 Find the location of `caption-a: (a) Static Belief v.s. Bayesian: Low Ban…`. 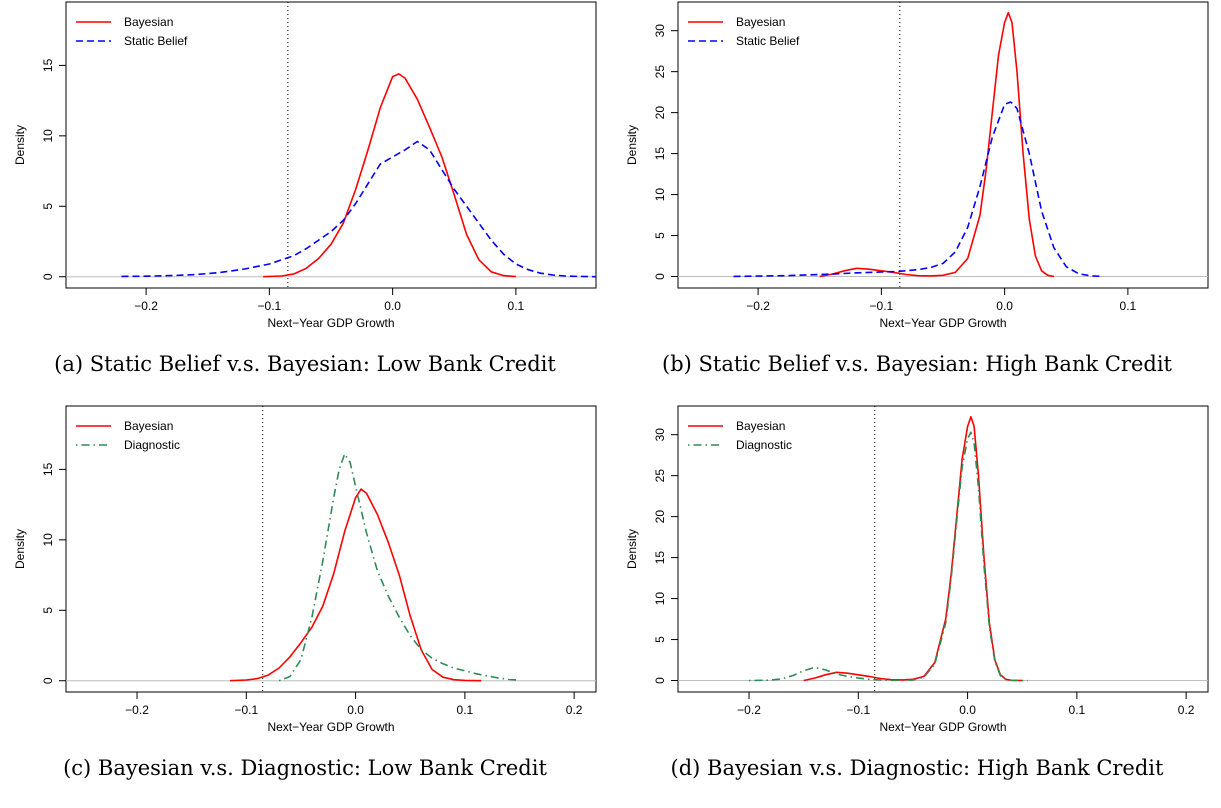

caption-a: (a) Static Belief v.s. Bayesian: Low Ban… is located at coordinates (305, 364).